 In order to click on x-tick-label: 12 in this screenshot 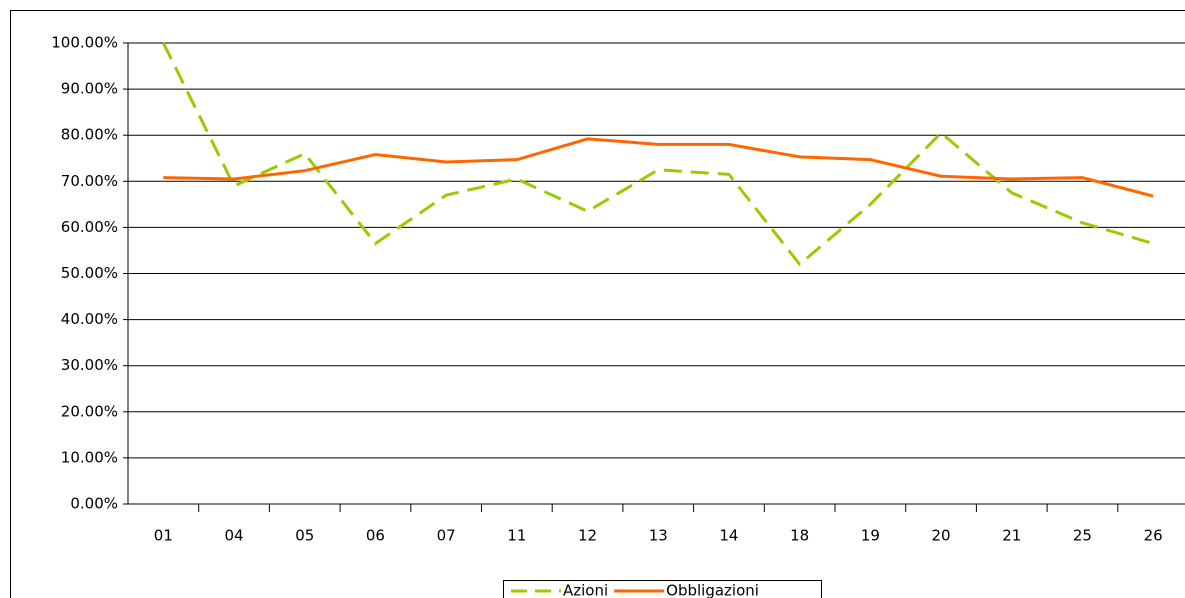, I will do `click(587, 536)`.